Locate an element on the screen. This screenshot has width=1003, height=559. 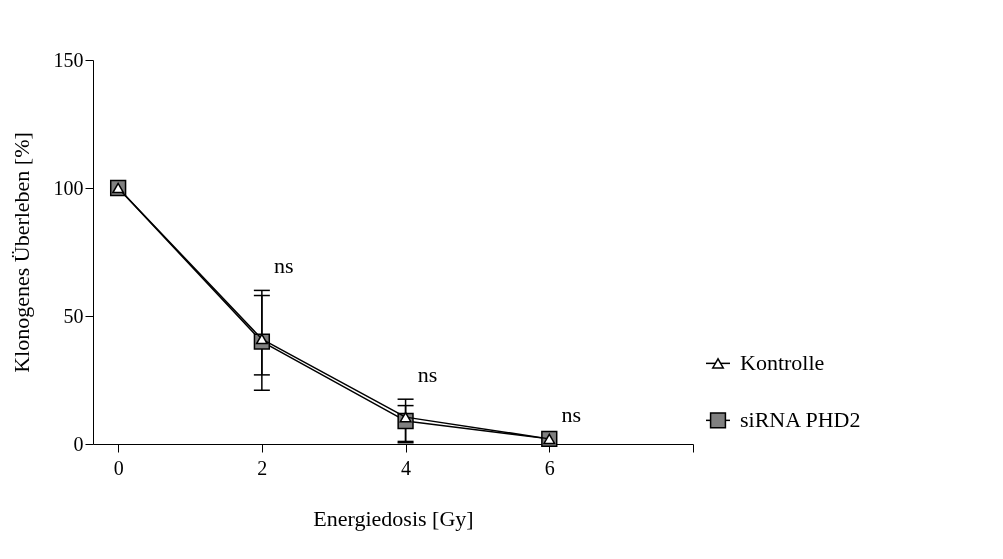
legend-label: siRNA PHD2 is located at coordinates (800, 420).